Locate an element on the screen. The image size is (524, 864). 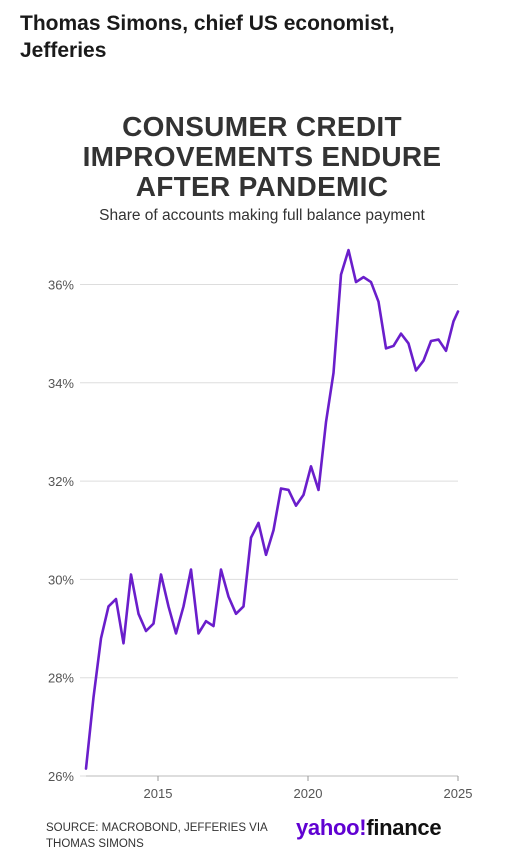
chart-title-line-2: IMPROVEMENTS ENDURE is located at coordinates (262, 156).